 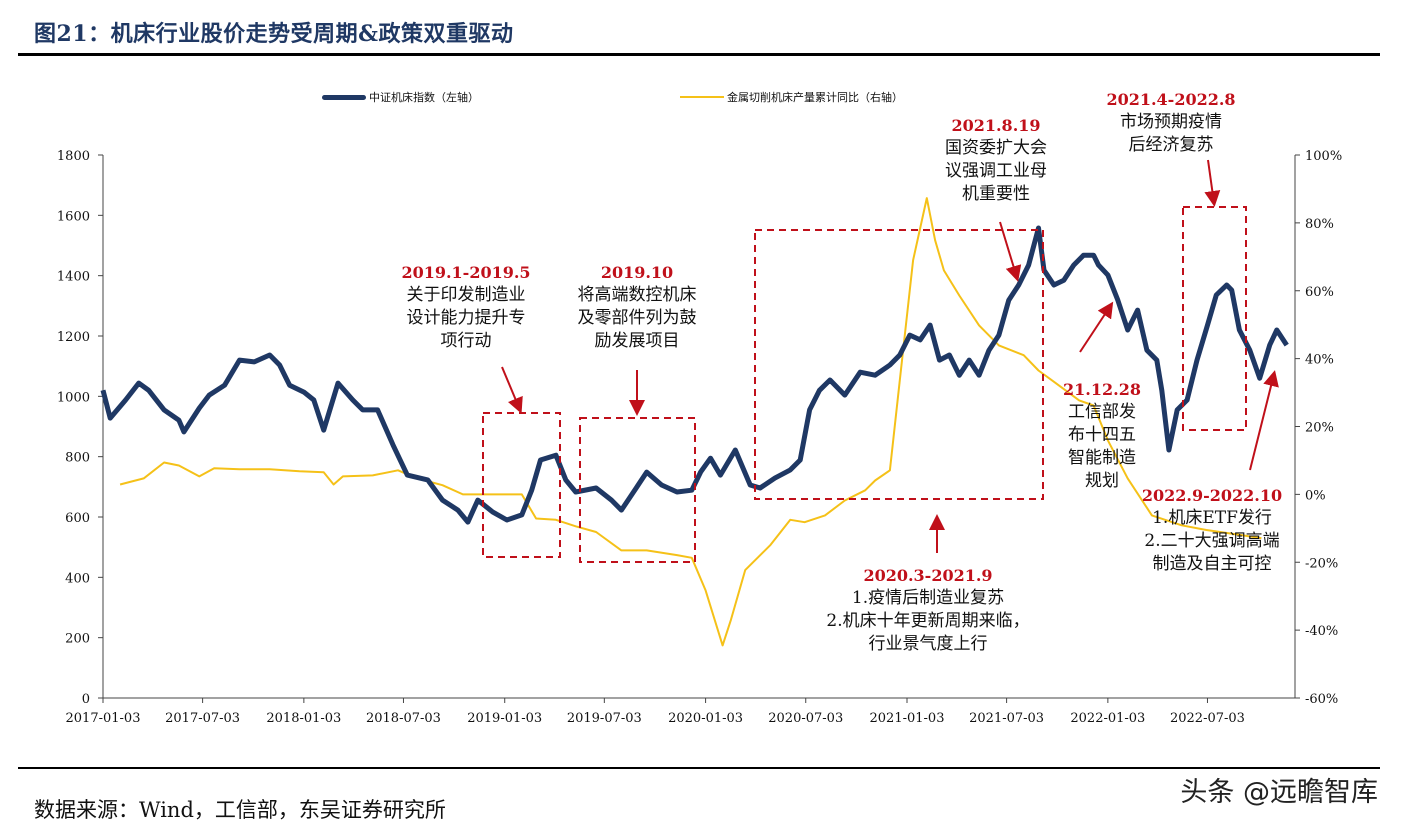 I want to click on left-tick-label: 1400, so click(x=73, y=277).